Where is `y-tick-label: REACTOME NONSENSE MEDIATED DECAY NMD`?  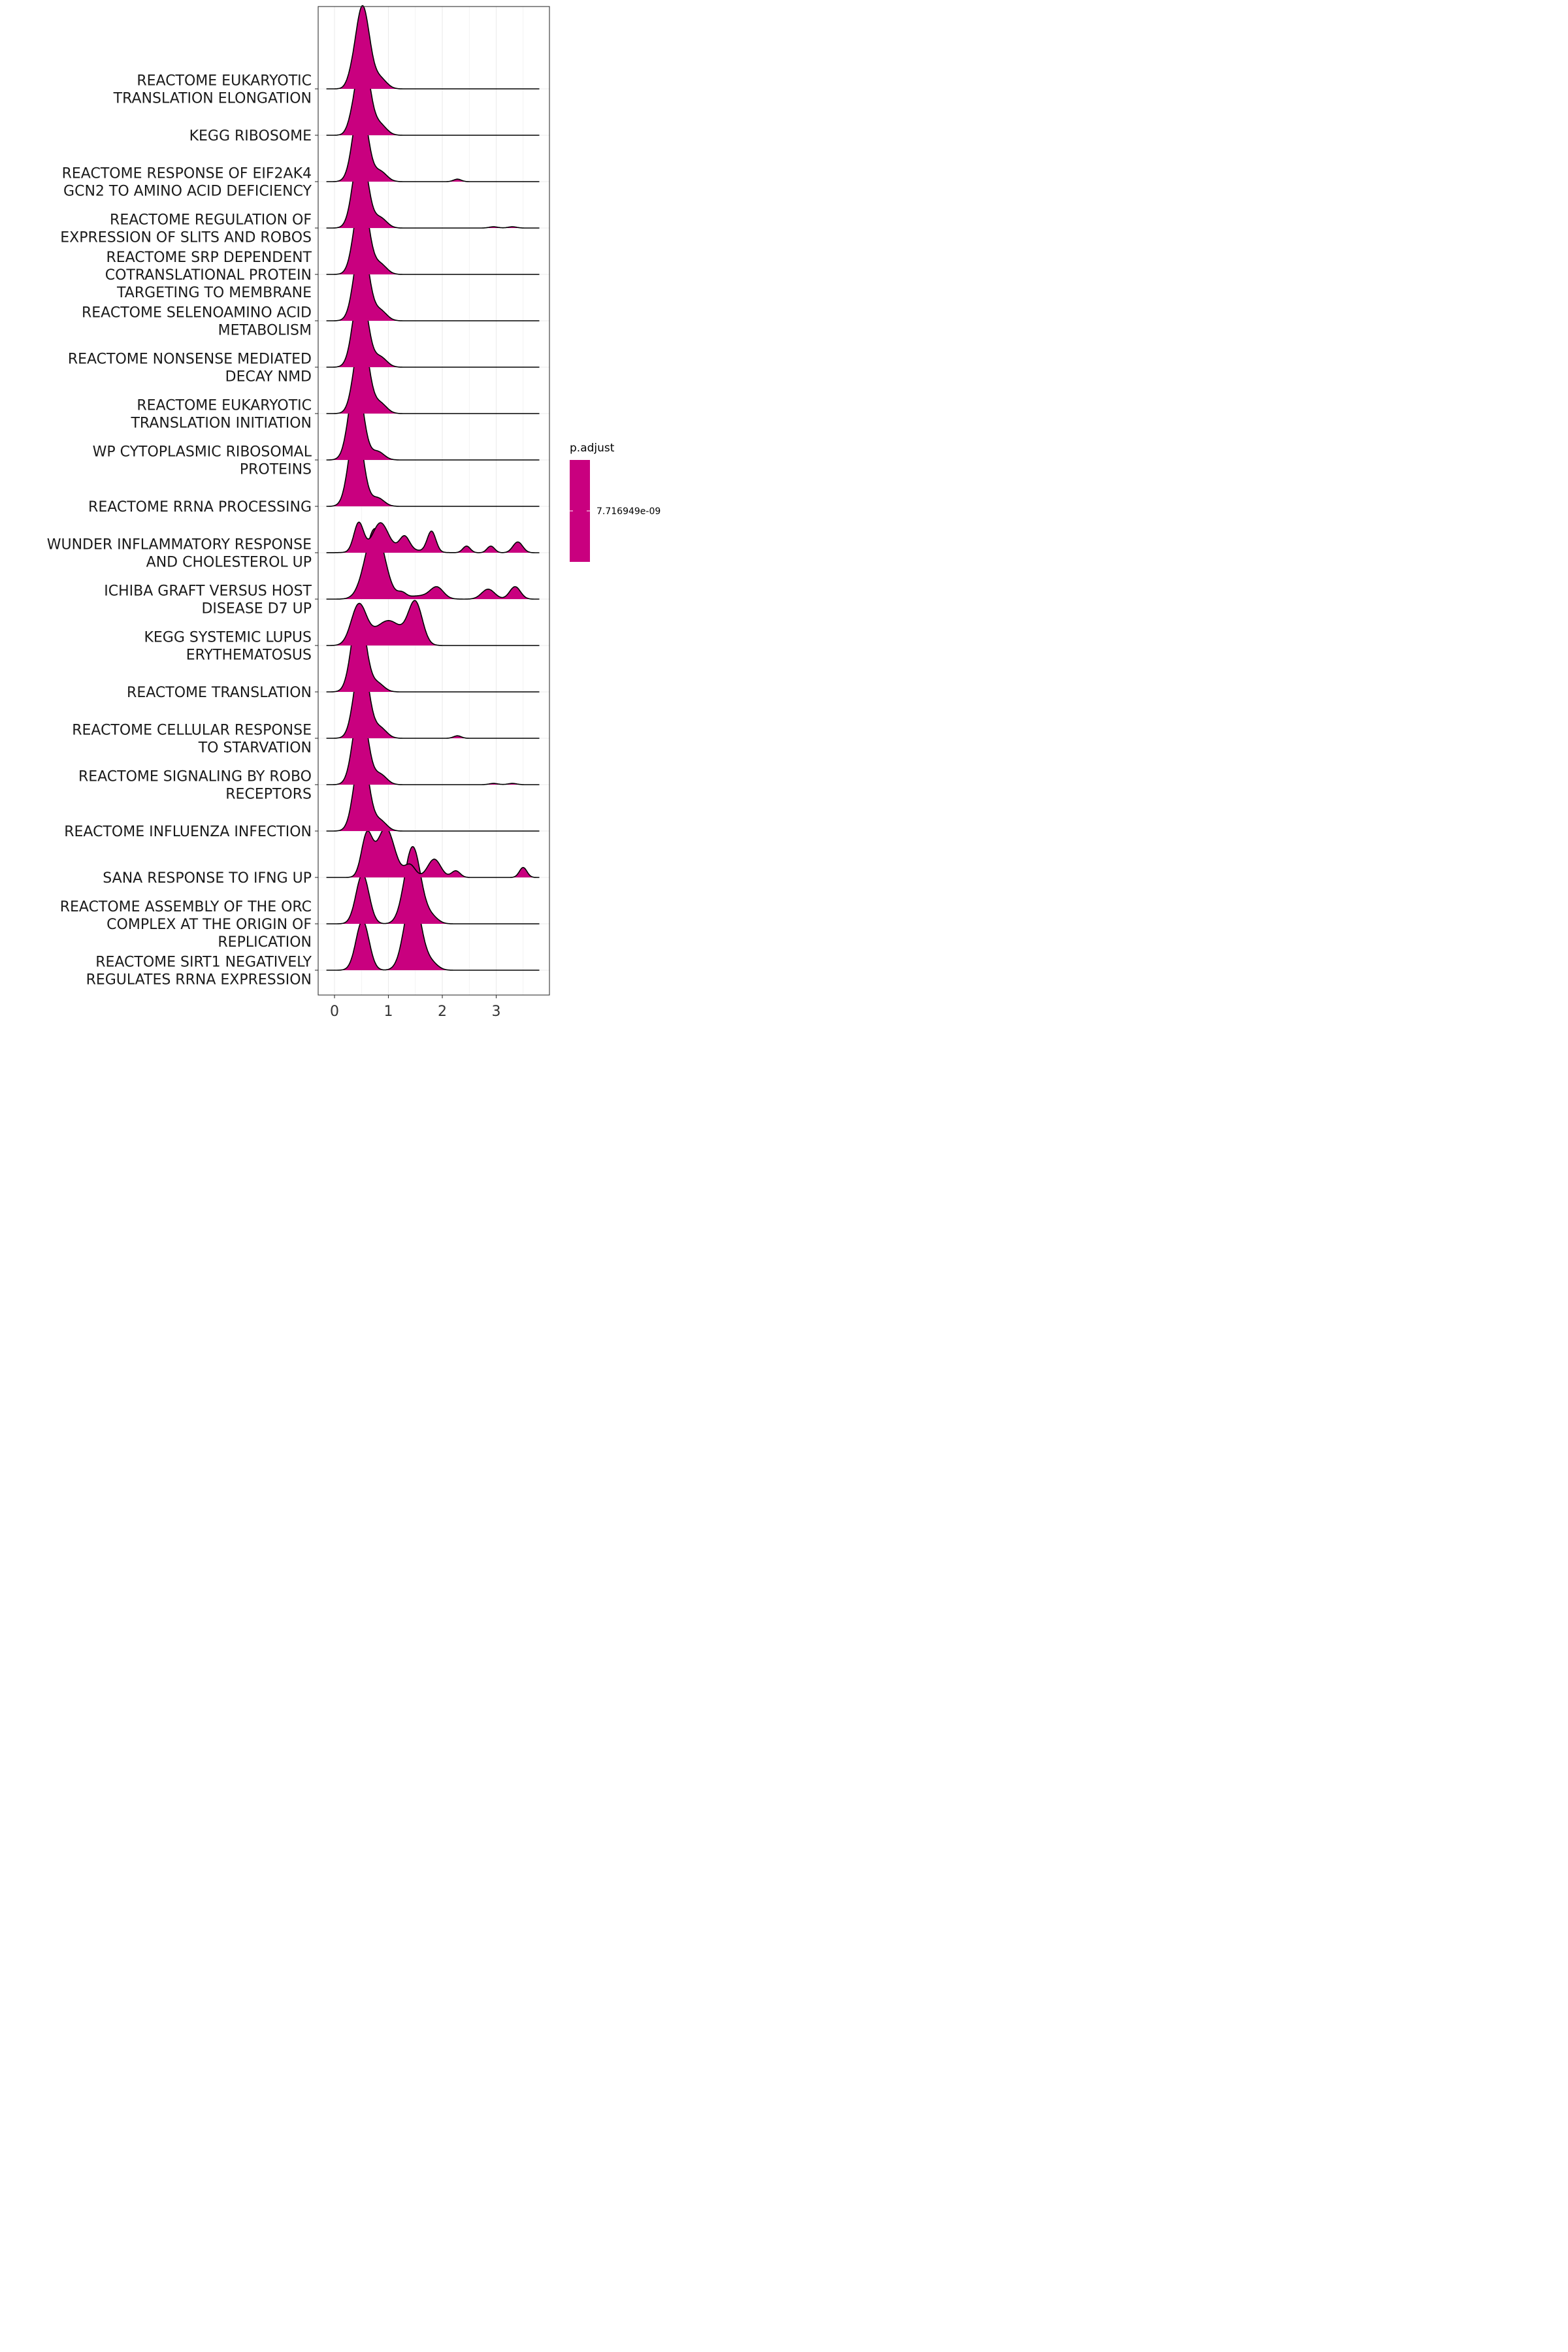 y-tick-label: REACTOME NONSENSE MEDIATED DECAY NMD is located at coordinates (190, 368).